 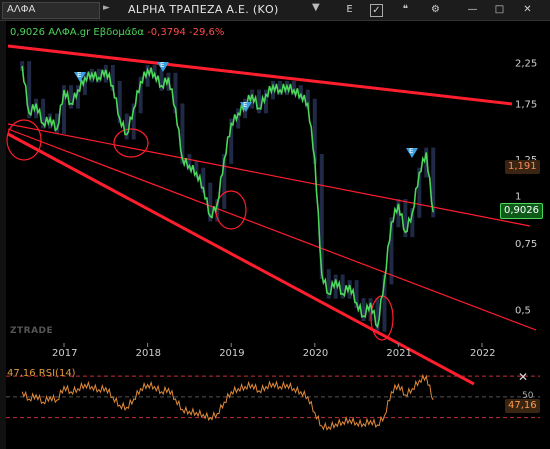 What do you see at coordinates (528, 396) in the screenshot?
I see `rsi-level-50-label: 50` at bounding box center [528, 396].